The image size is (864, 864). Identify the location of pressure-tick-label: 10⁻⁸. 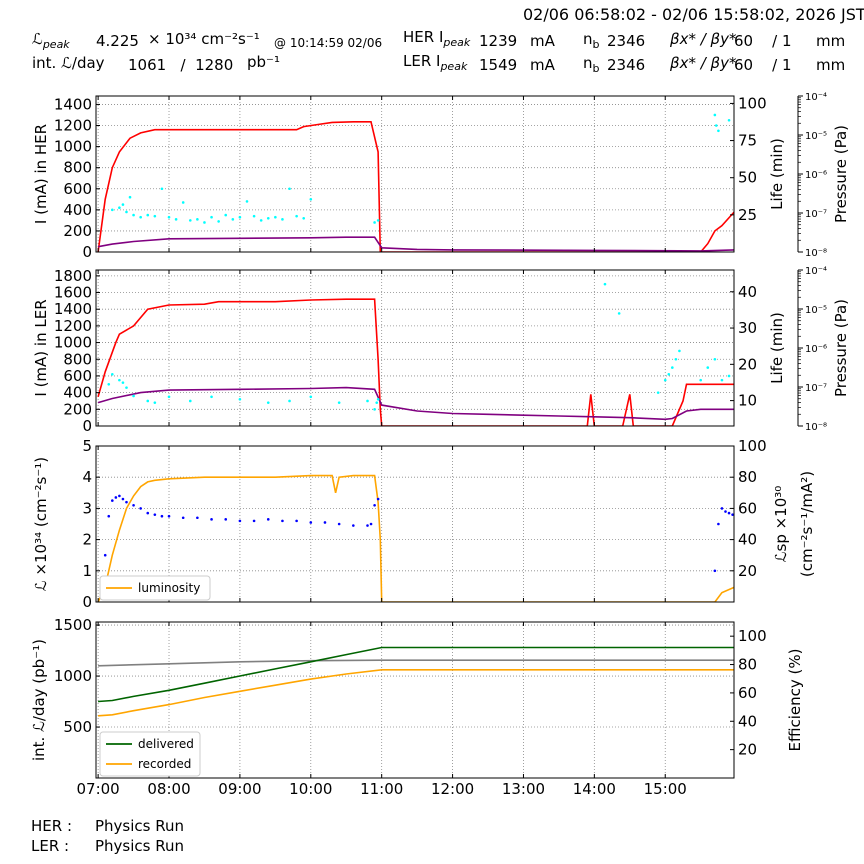
(816, 253).